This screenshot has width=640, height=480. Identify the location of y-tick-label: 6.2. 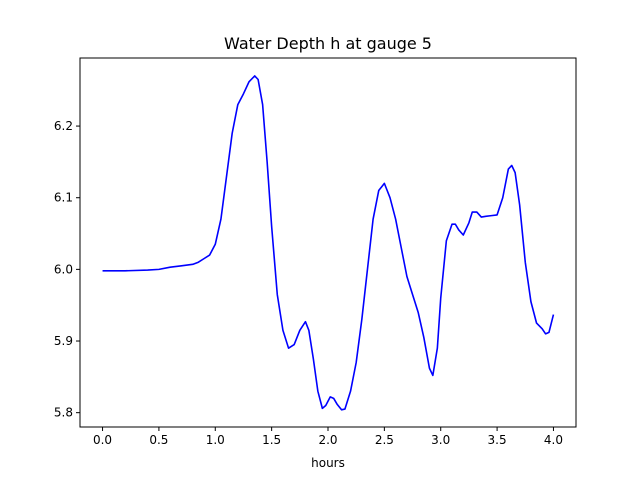
(63, 126).